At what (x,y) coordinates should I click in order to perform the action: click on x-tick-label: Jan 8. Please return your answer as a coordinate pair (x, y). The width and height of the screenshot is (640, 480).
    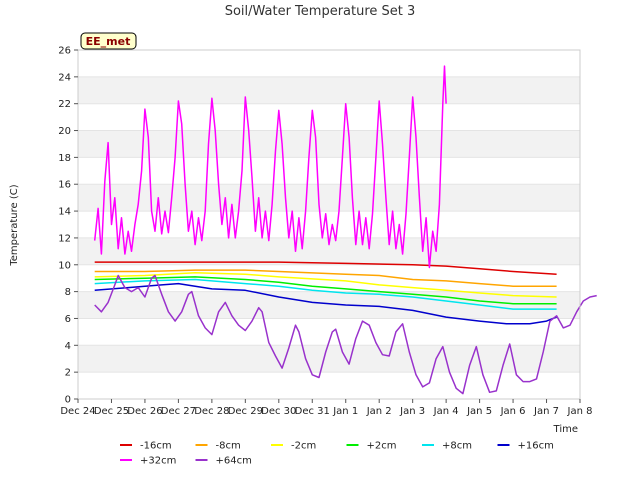
    Looking at the image, I should click on (580, 411).